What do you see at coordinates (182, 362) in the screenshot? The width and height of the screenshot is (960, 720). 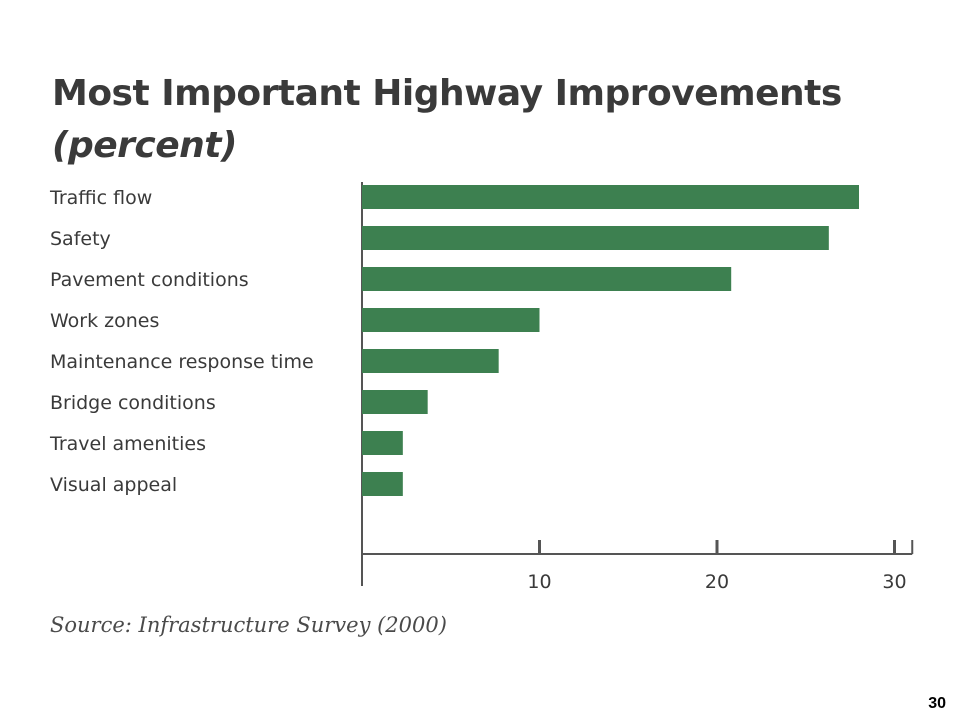 I see `category-label: Maintenance response time` at bounding box center [182, 362].